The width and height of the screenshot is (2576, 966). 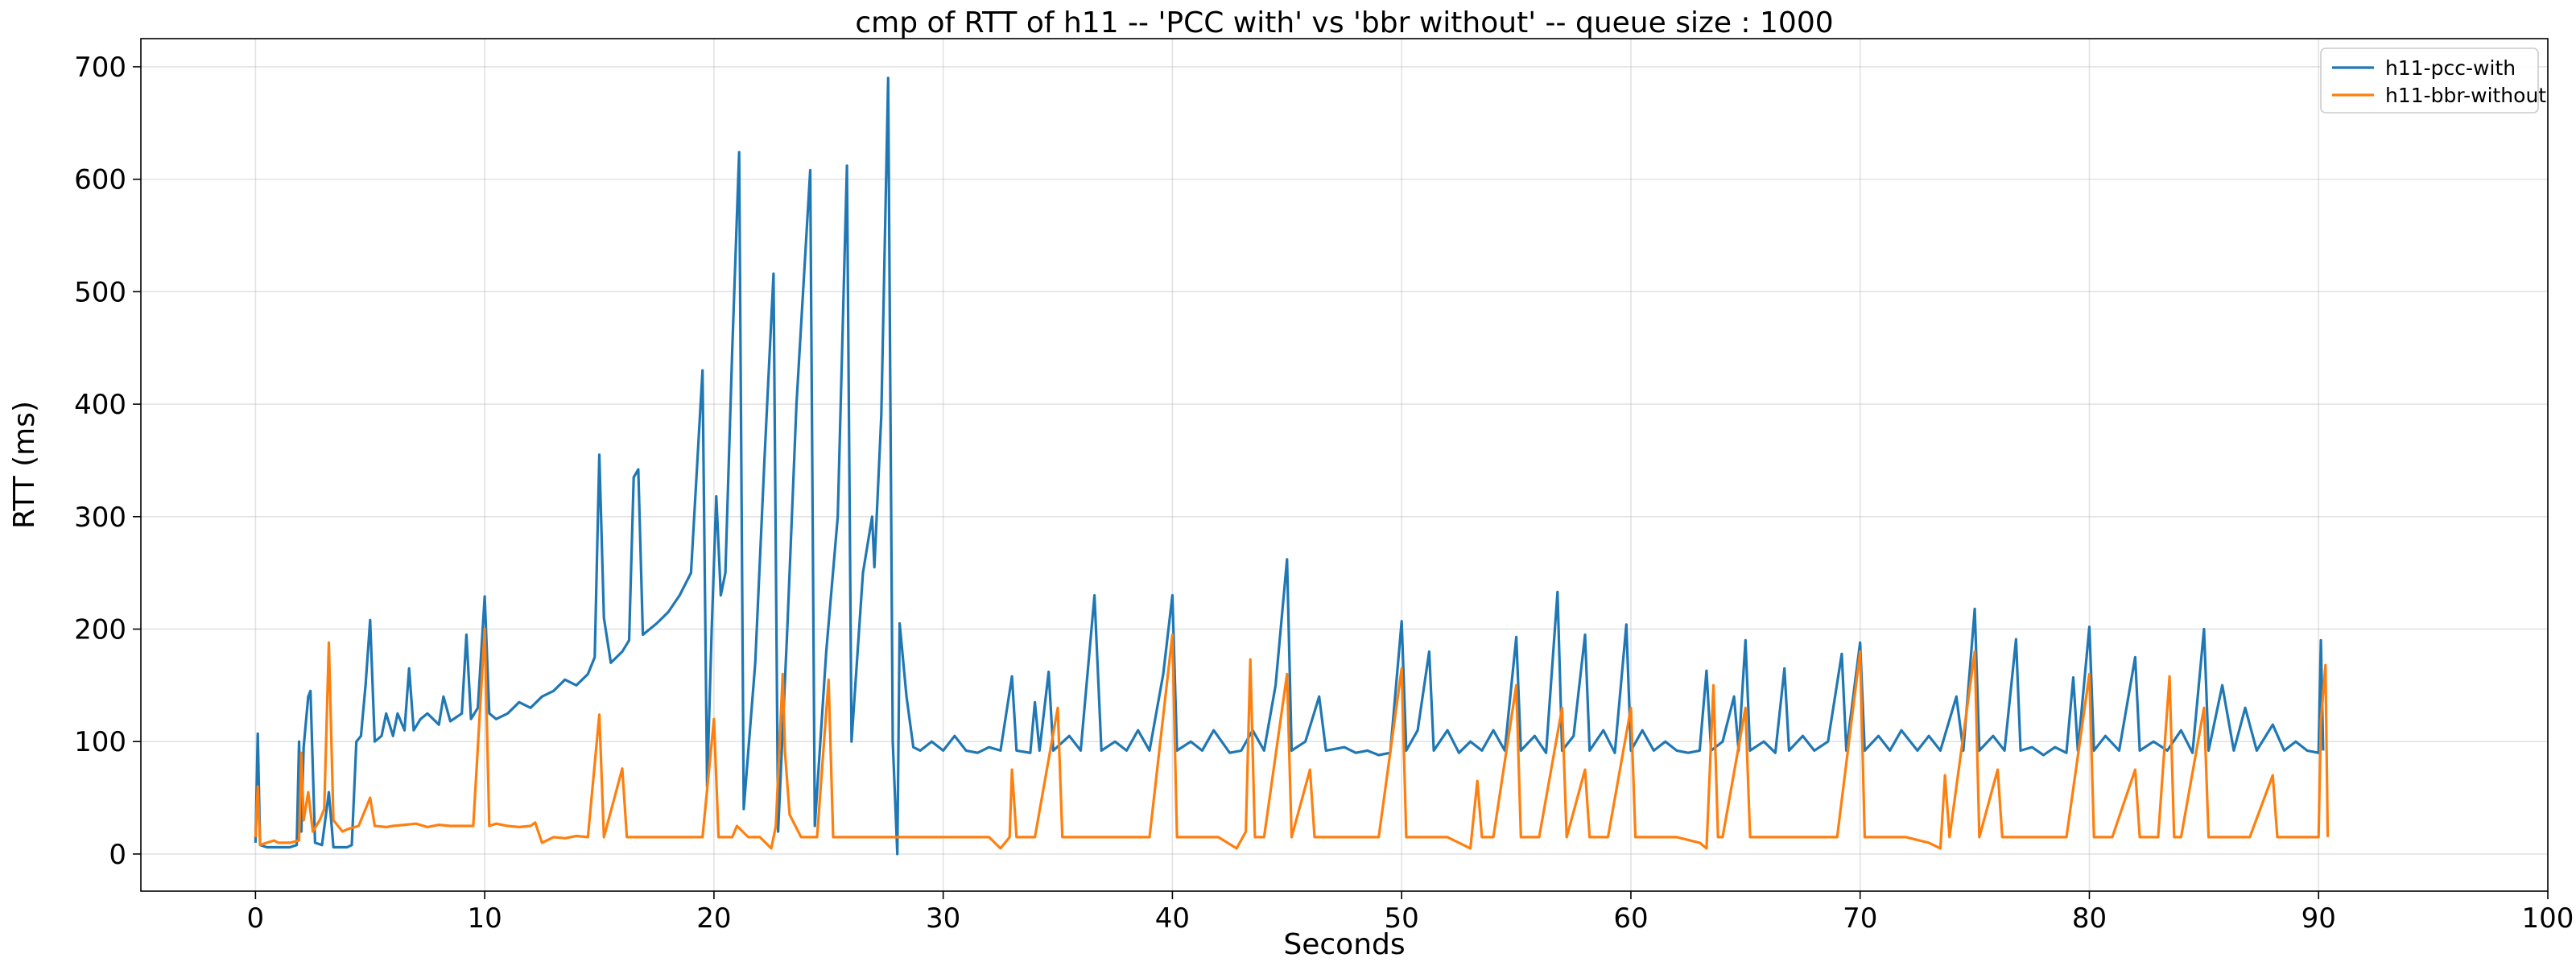 I want to click on x-tick-label: 0, so click(x=256, y=918).